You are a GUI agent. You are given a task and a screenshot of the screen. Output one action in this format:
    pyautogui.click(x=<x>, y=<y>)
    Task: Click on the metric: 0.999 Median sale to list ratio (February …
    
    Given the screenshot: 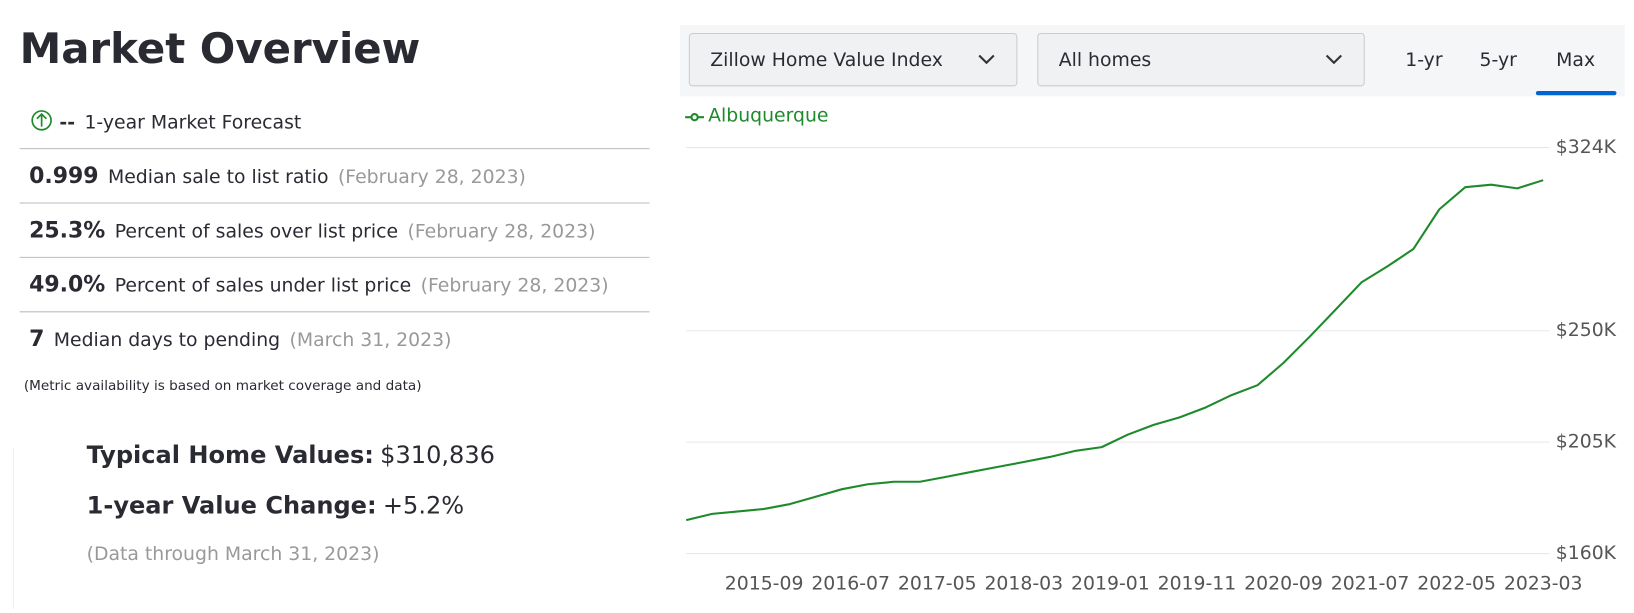 What is the action you would take?
    pyautogui.click(x=277, y=176)
    